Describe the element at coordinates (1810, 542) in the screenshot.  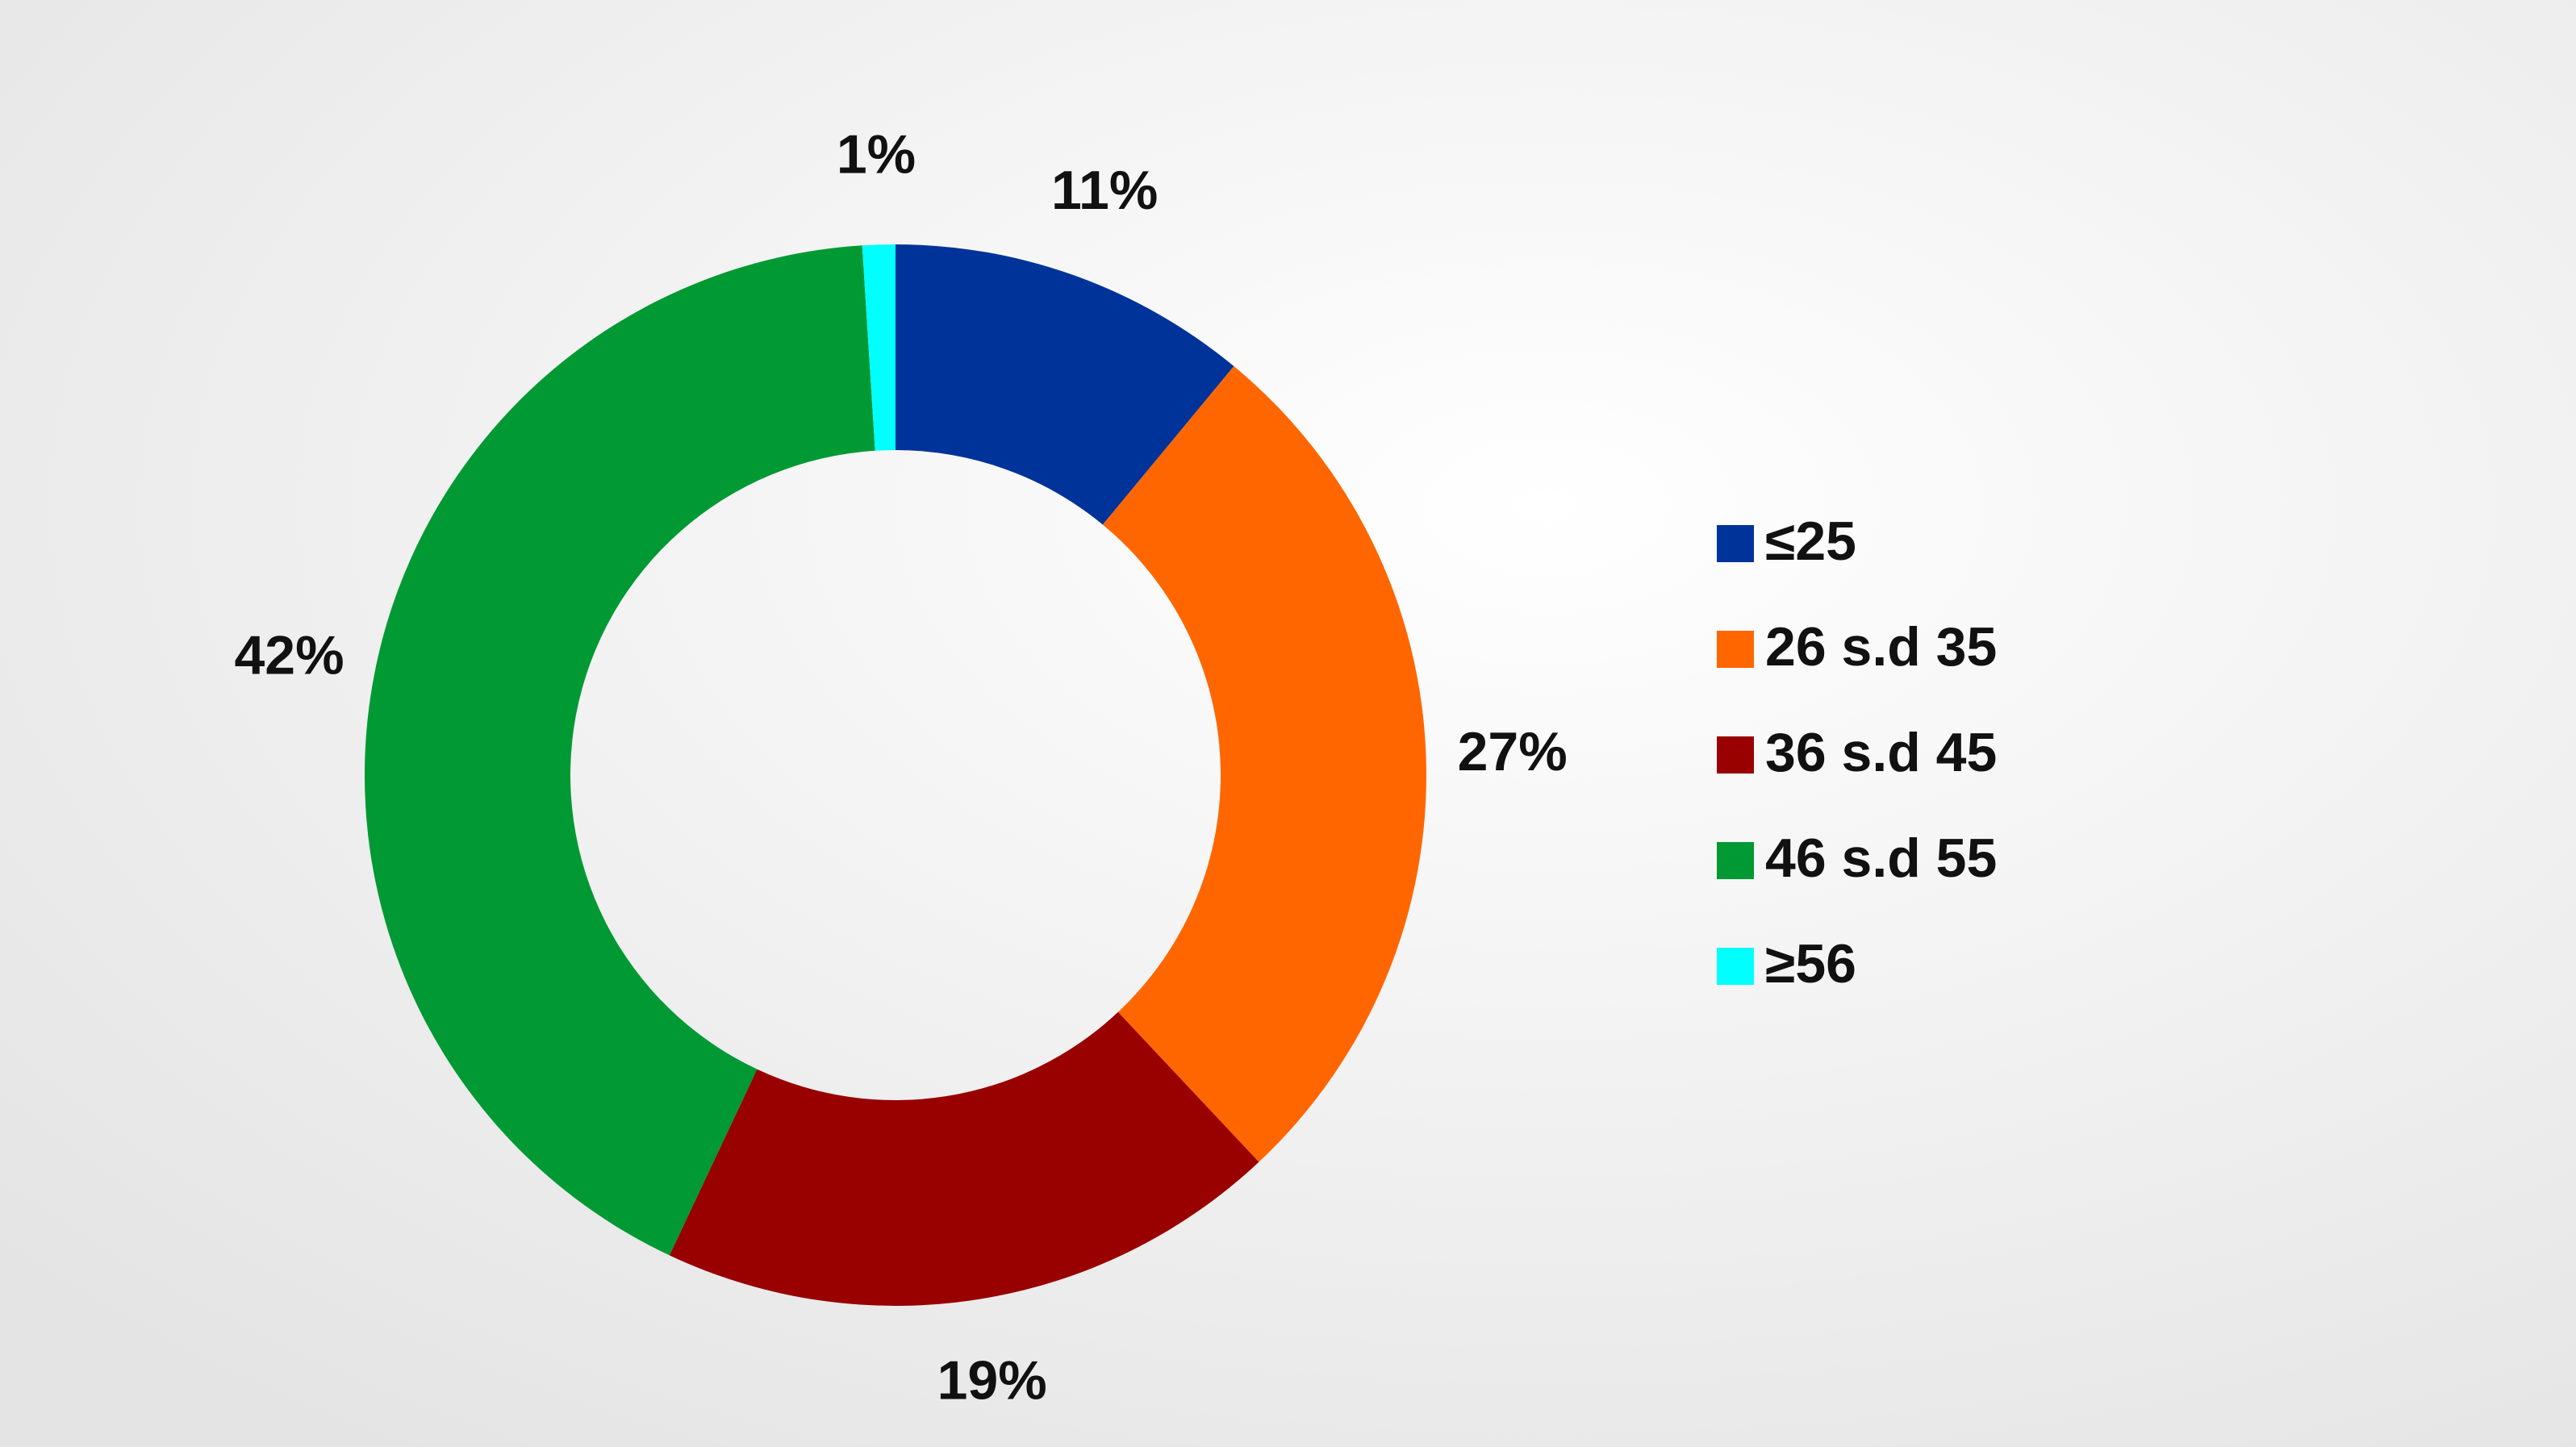
I see `legend-label: ≤25` at that location.